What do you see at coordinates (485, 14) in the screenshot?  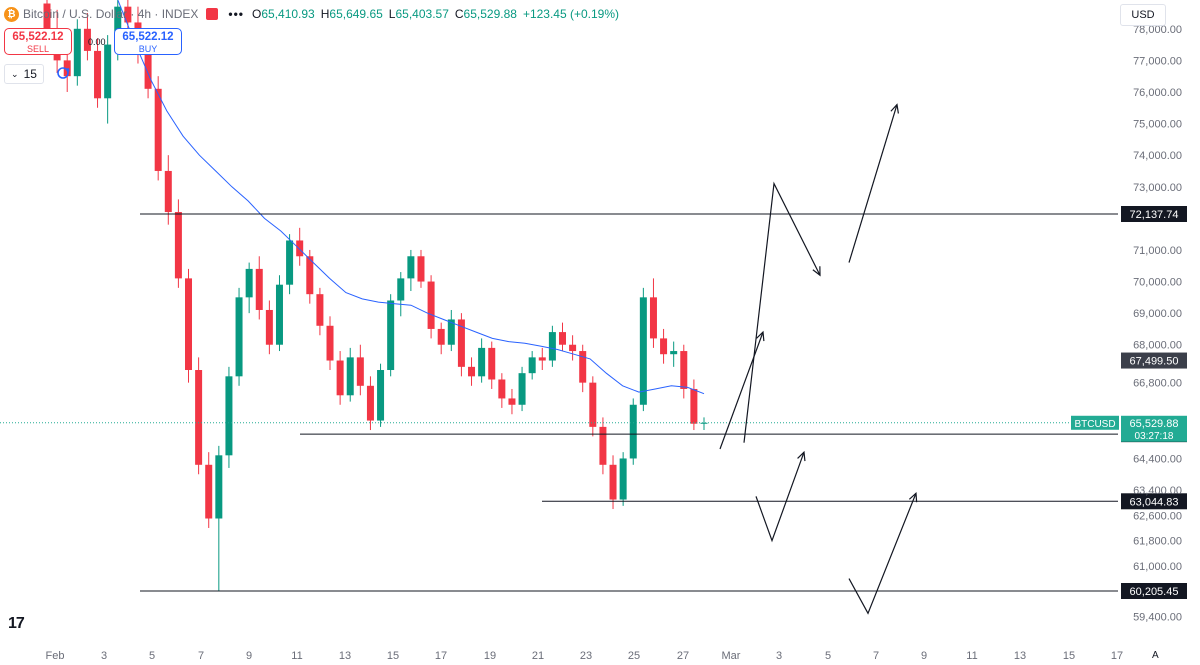 I see `close-value: C65,529.88` at bounding box center [485, 14].